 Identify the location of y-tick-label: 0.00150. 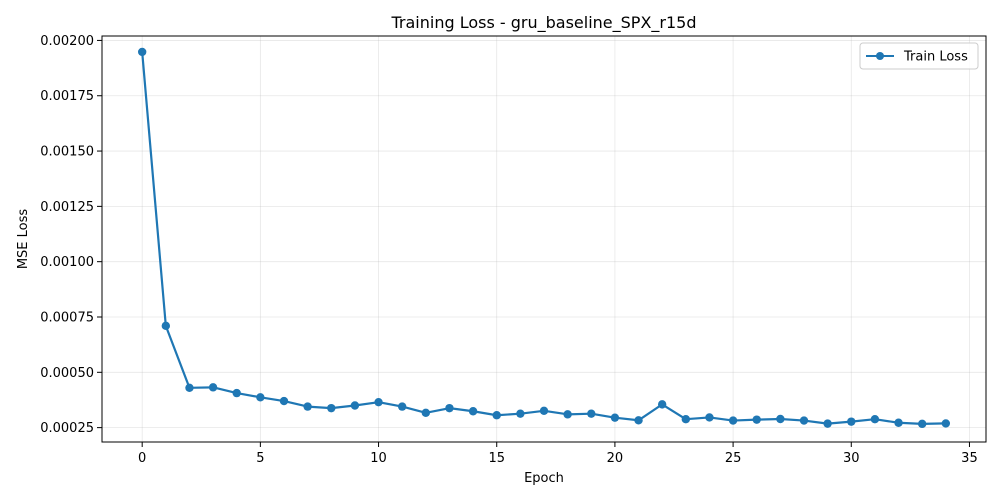
(67, 152).